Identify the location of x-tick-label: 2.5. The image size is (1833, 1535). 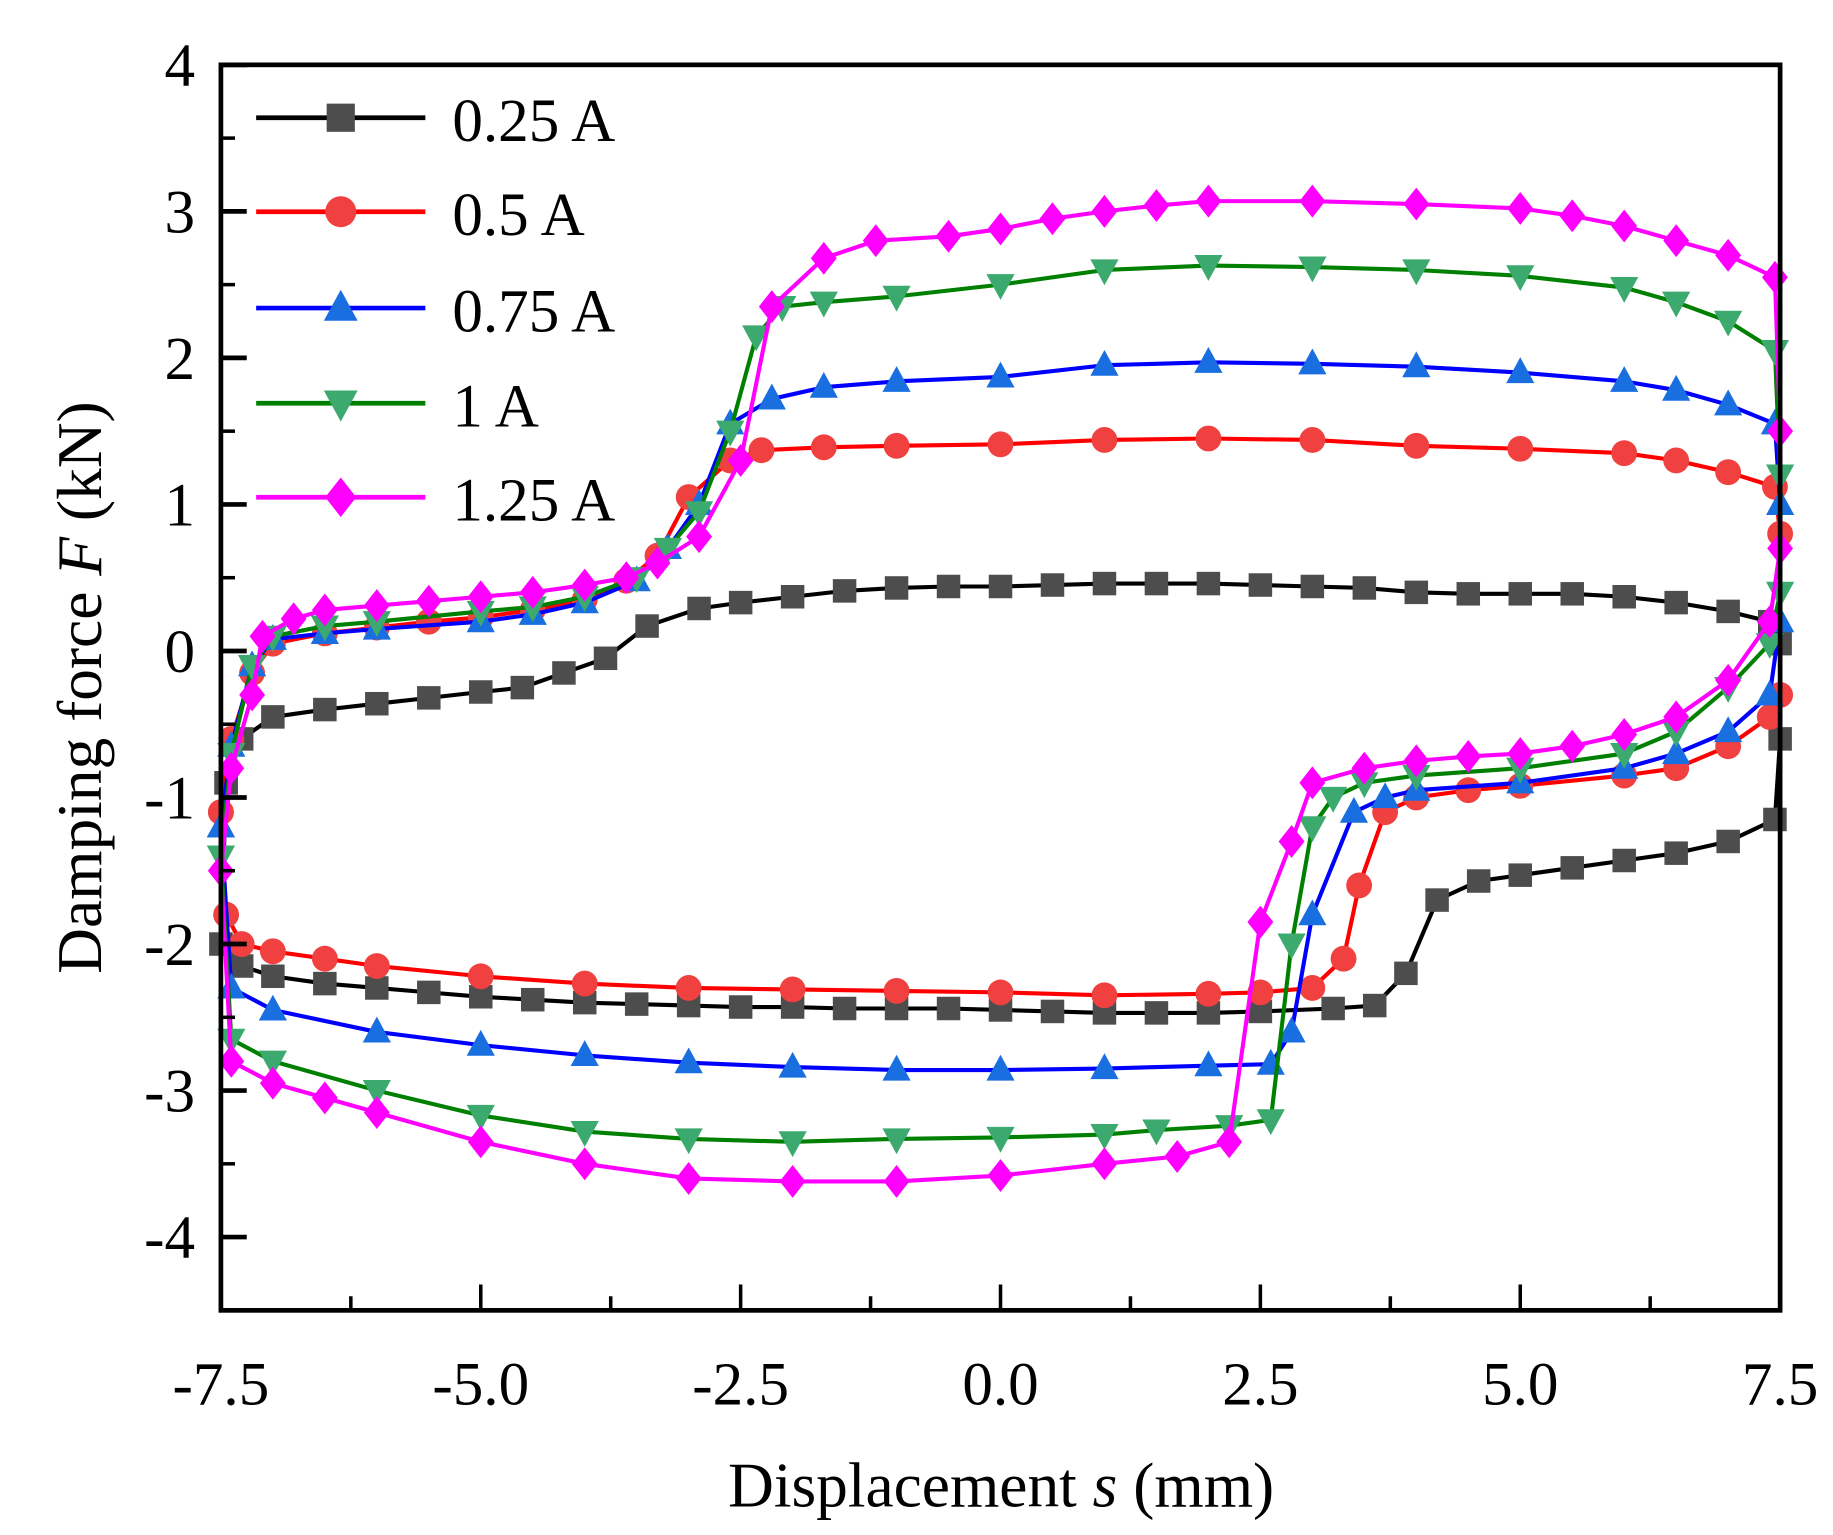
(1260, 1384).